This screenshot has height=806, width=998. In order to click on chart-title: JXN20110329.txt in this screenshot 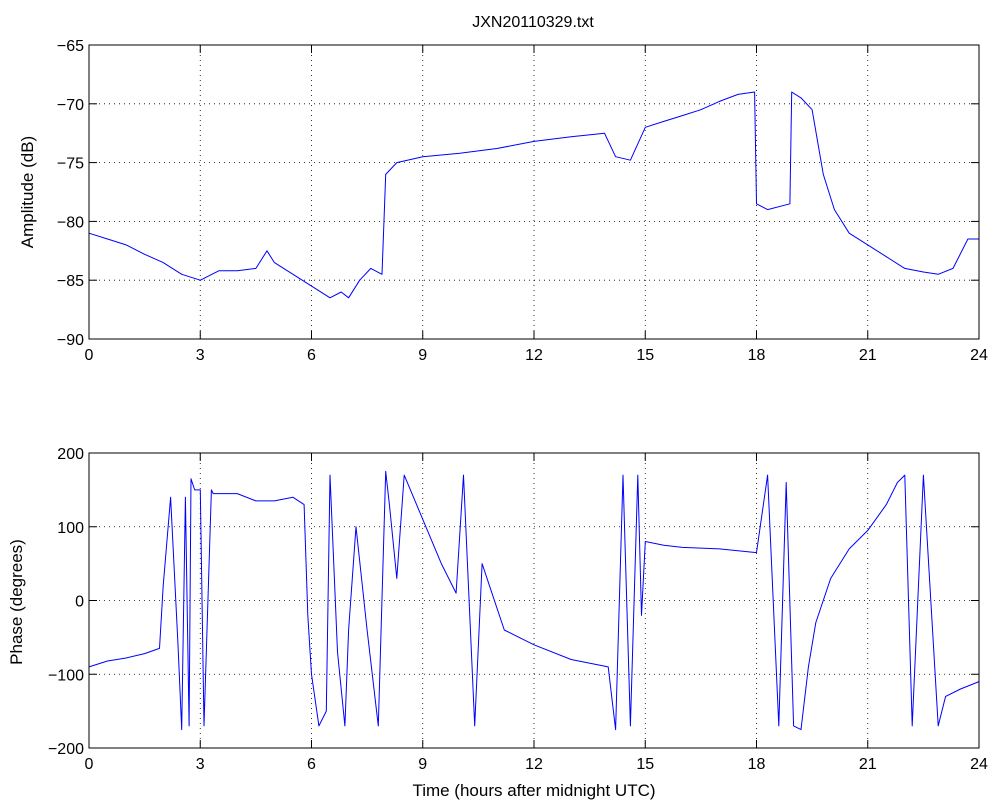, I will do `click(533, 22)`.